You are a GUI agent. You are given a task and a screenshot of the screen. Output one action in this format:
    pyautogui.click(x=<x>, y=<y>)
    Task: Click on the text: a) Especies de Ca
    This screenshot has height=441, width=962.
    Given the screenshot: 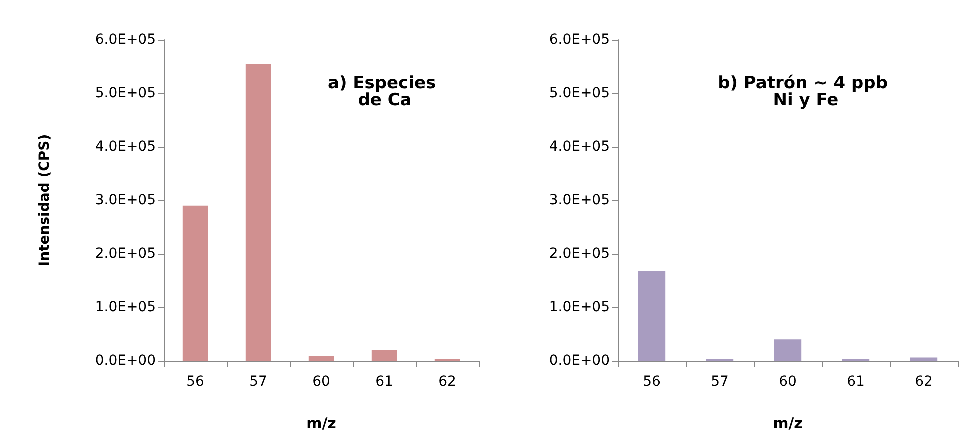 What is the action you would take?
    pyautogui.click(x=385, y=92)
    